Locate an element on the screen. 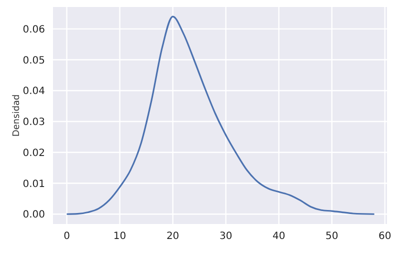  x-tick-label: 30 is located at coordinates (225, 236).